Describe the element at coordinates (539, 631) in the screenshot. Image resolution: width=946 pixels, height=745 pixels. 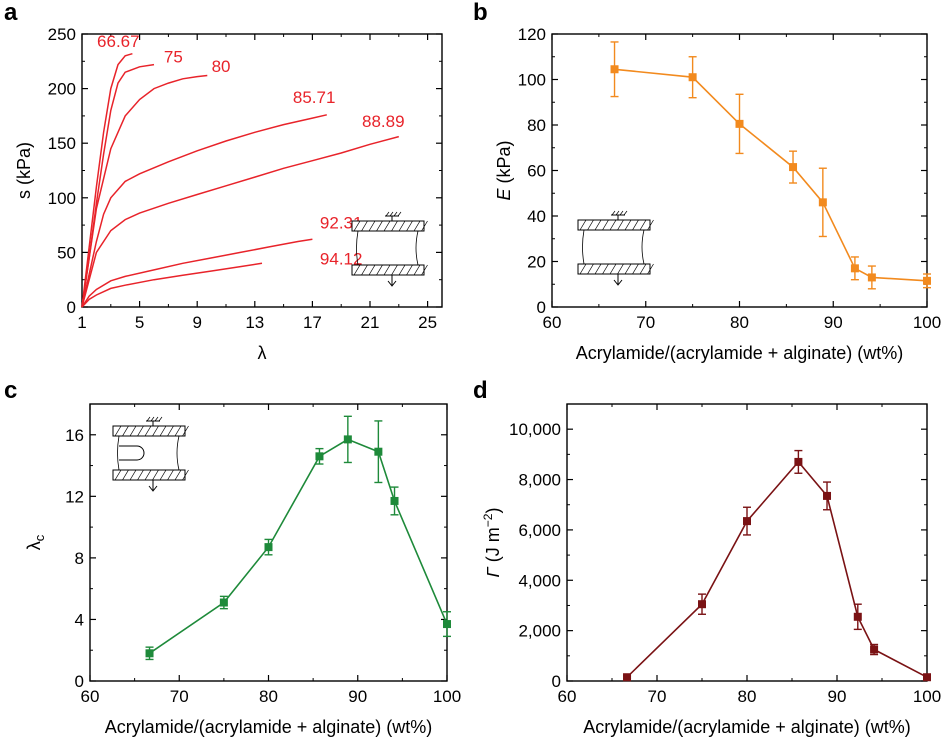
I see `y-tick-label: 2,000` at that location.